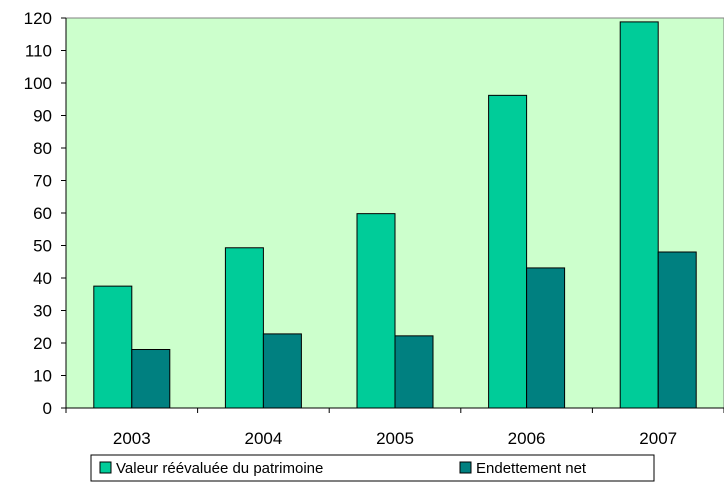 The height and width of the screenshot is (495, 724). I want to click on bar-series-0-2006, so click(508, 251).